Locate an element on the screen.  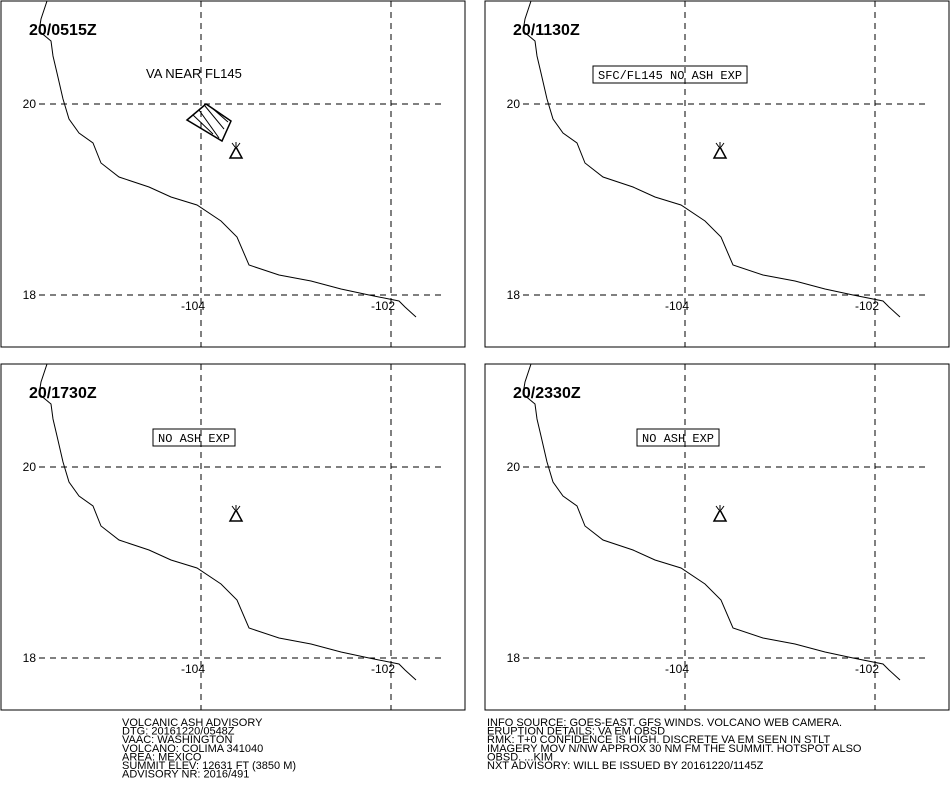
ash-annotation: SFC/FL145 NO ASH EXP is located at coordinates (670, 76).